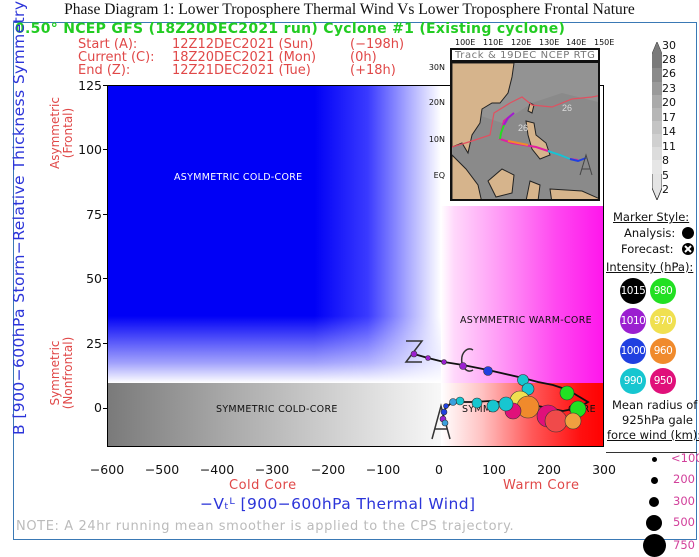 The height and width of the screenshot is (557, 699). Describe the element at coordinates (663, 351) in the screenshot. I see `intensity-960: 960` at that location.